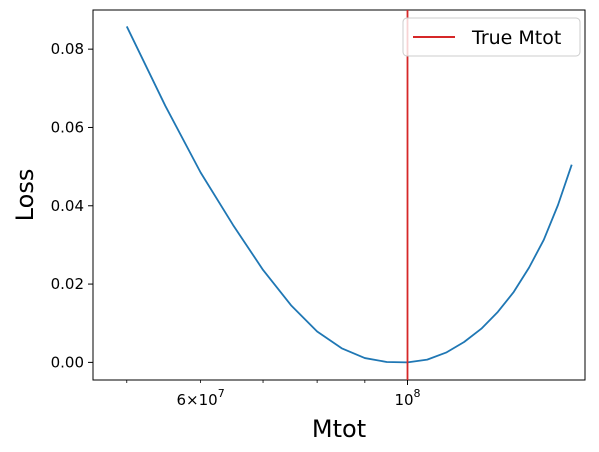  What do you see at coordinates (67, 362) in the screenshot?
I see `y-tick-label: 0.00` at bounding box center [67, 362].